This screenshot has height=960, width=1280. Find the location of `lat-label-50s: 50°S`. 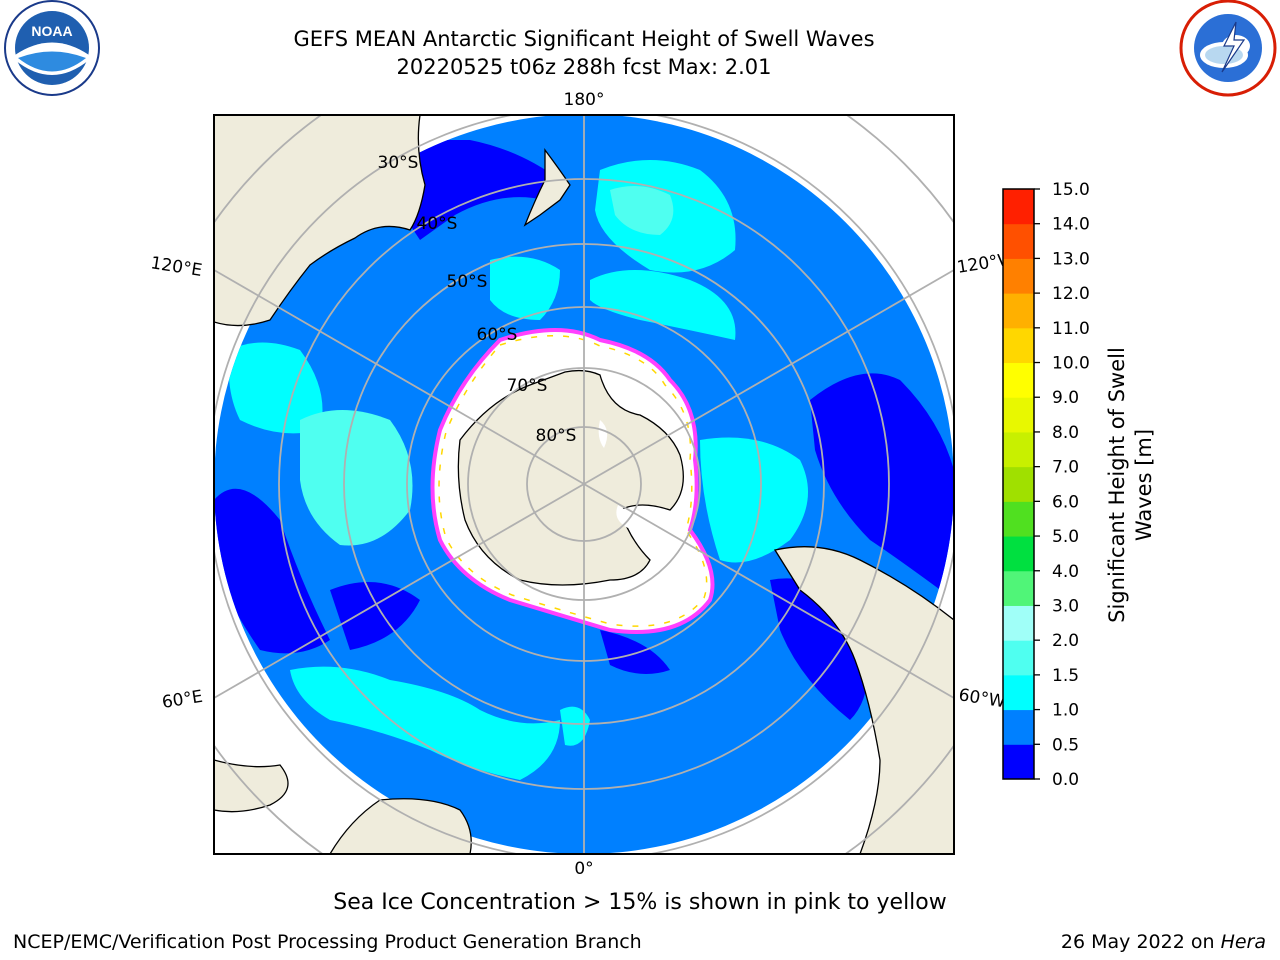

lat-label-50s: 50°S is located at coordinates (467, 282).